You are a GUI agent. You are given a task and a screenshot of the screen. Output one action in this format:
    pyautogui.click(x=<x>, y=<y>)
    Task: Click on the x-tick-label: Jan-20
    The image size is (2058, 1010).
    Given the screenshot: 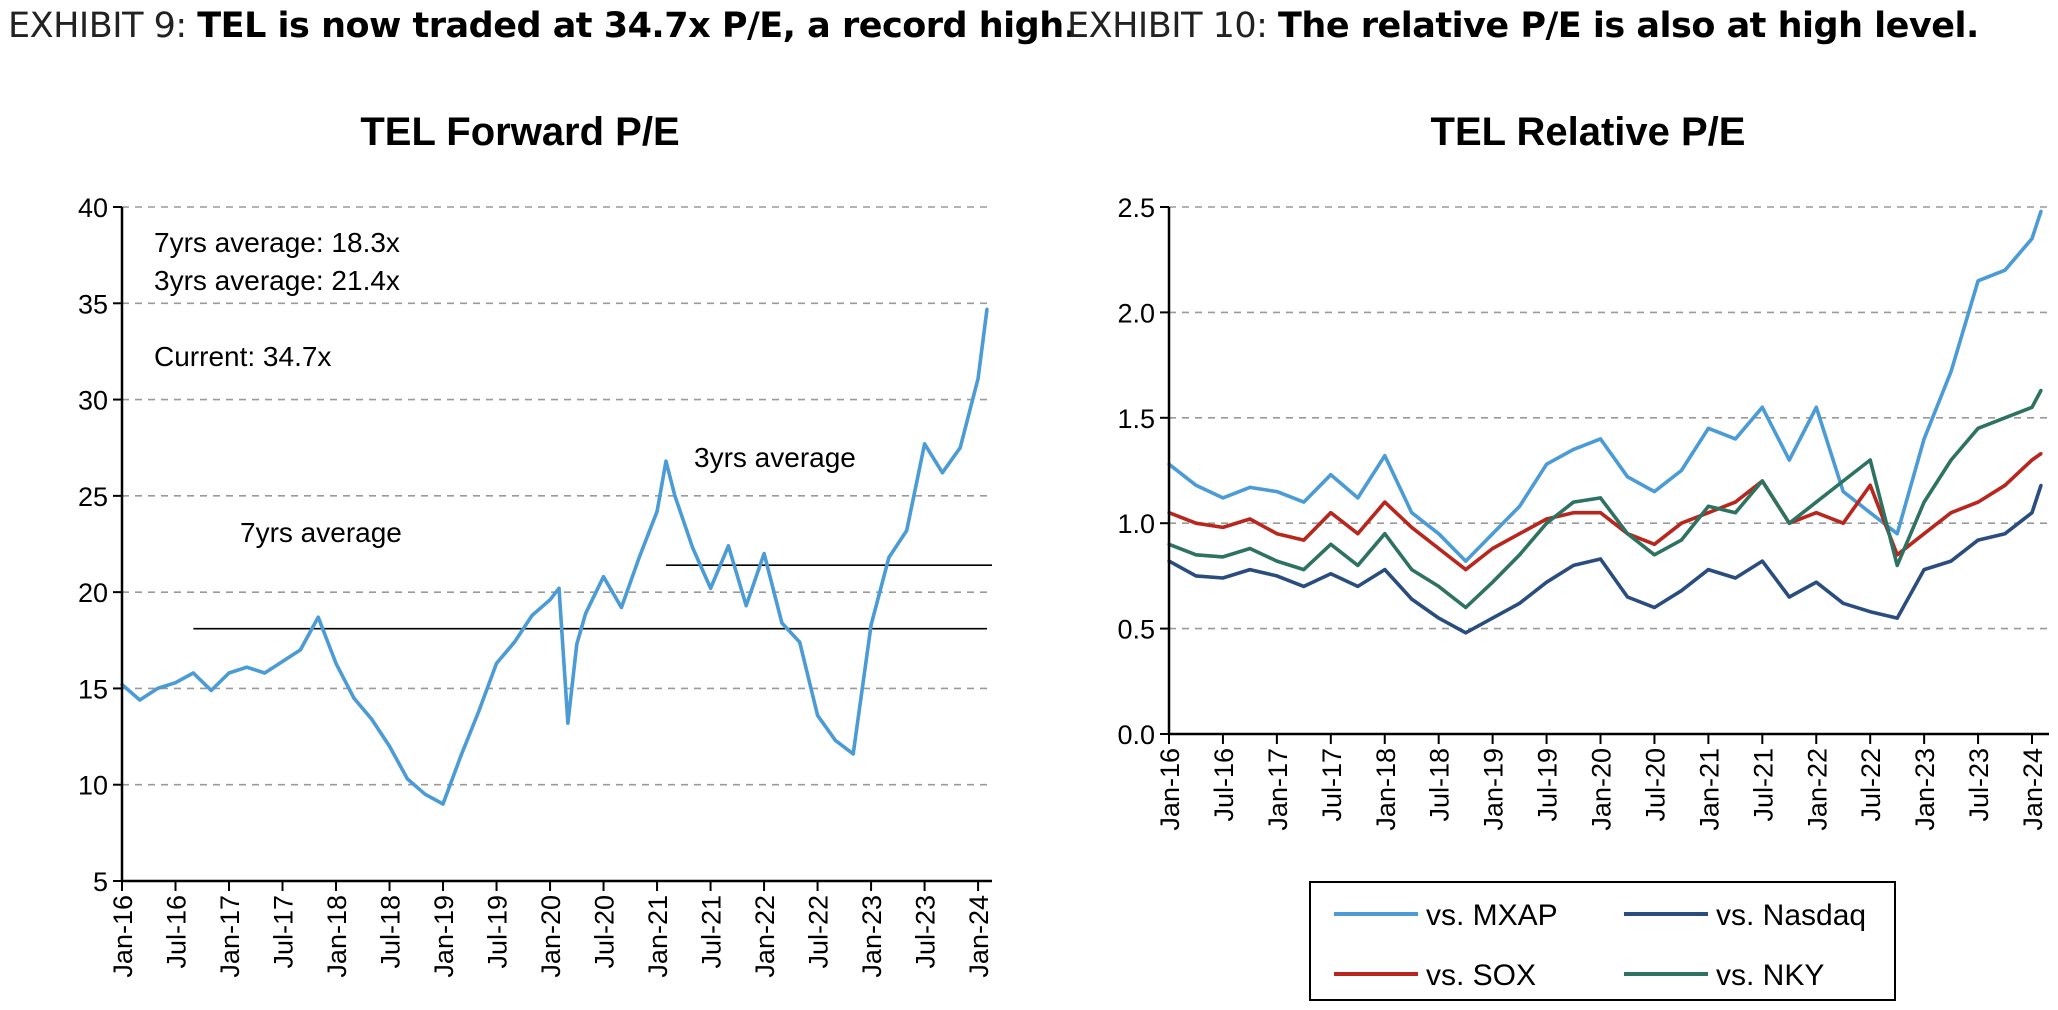 What is the action you would take?
    pyautogui.click(x=551, y=936)
    